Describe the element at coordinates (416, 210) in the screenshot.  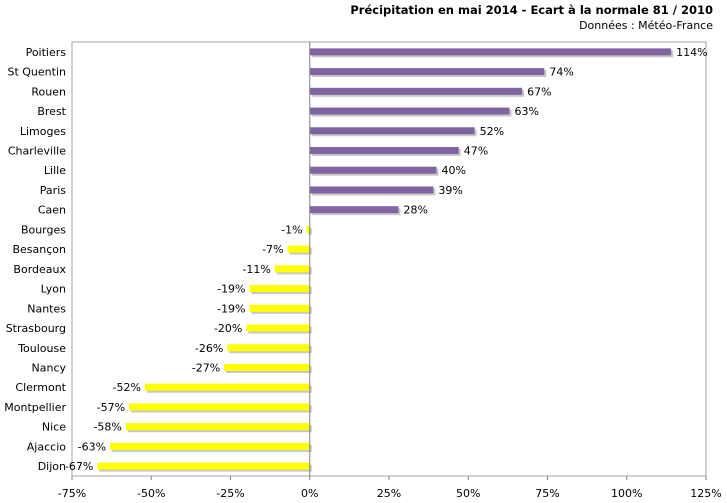
I see `value-label: 28%` at that location.